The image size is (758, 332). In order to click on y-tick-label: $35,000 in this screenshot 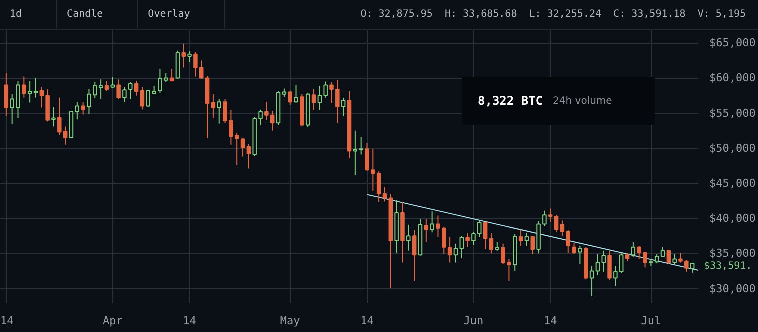, I will do `click(733, 253)`.